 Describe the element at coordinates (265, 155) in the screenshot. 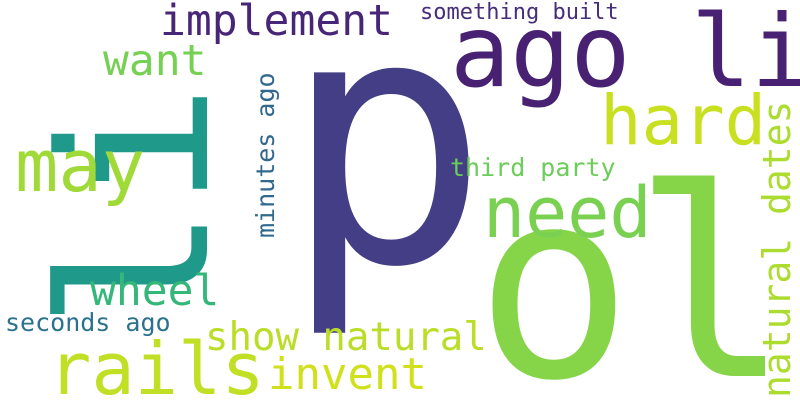

I see `word-minutes-ago: minutes ago` at that location.